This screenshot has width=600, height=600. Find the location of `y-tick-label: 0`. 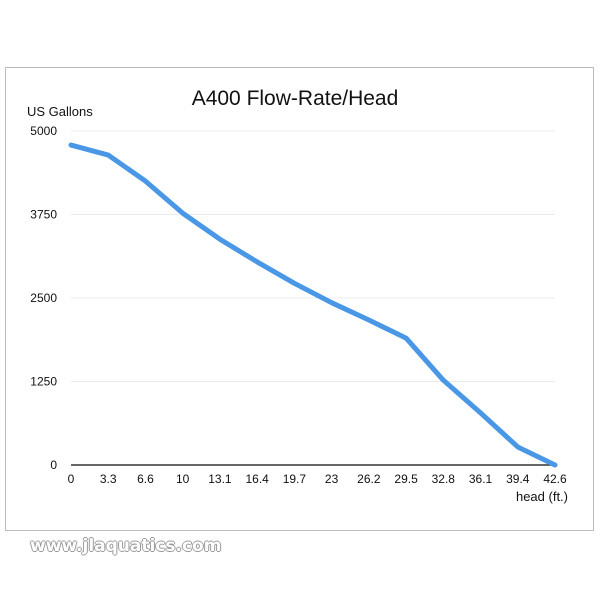

y-tick-label: 0 is located at coordinates (53, 465).